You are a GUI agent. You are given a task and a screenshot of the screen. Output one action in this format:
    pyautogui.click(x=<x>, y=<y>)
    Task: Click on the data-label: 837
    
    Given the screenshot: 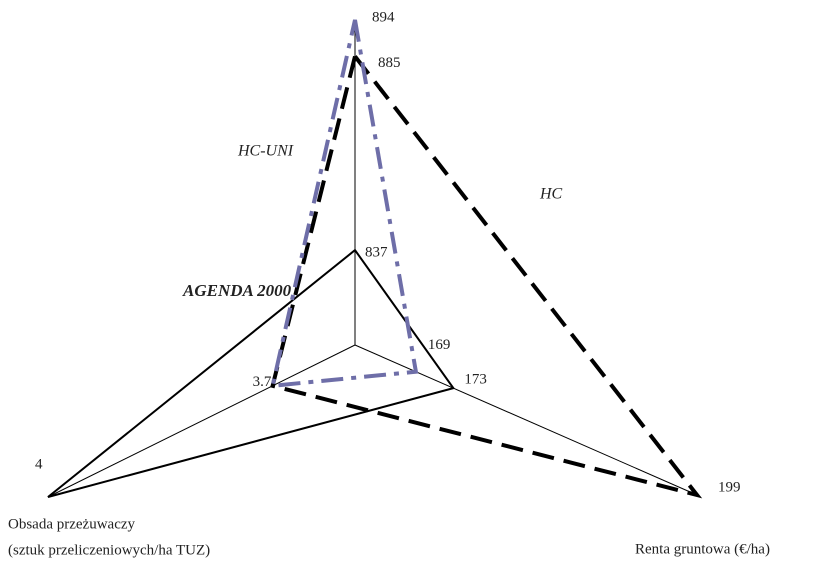 What is the action you would take?
    pyautogui.click(x=376, y=253)
    